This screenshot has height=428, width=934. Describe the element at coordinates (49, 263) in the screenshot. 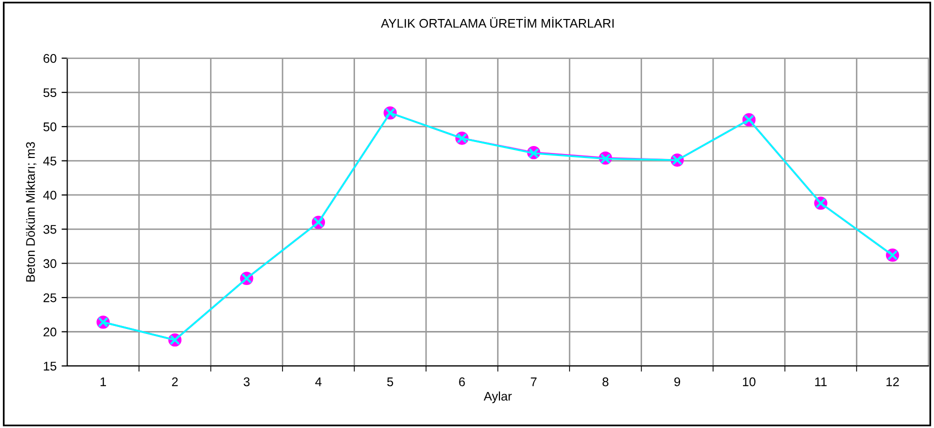

I see `y-tick-label: 30` at that location.